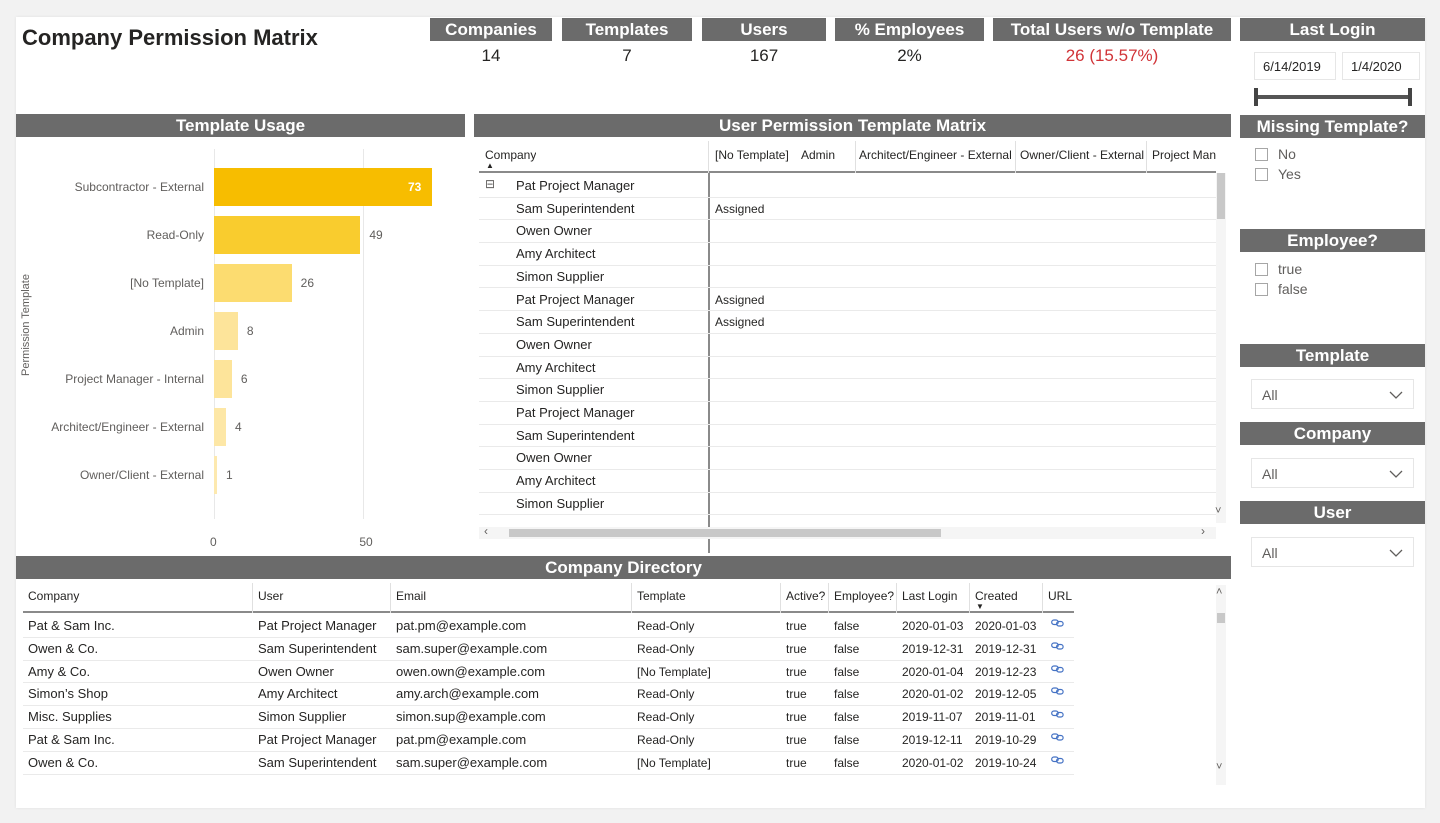  I want to click on kpi-users-value: 167, so click(764, 55).